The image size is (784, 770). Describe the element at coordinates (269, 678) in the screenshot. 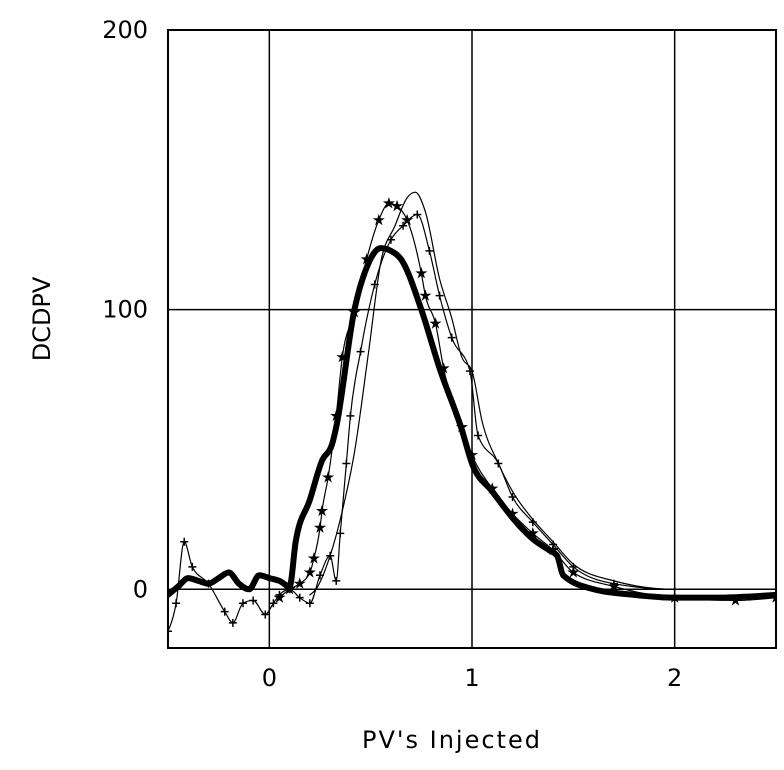

I see `x-tick-label: 0` at that location.